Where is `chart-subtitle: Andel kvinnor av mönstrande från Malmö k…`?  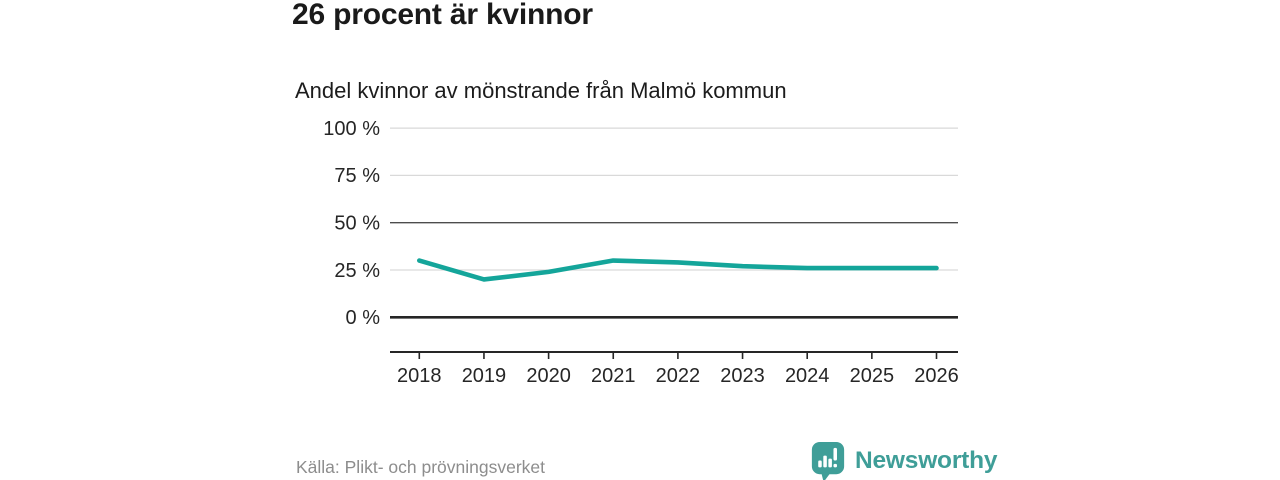
chart-subtitle: Andel kvinnor av mönstrande från Malmö k… is located at coordinates (541, 90).